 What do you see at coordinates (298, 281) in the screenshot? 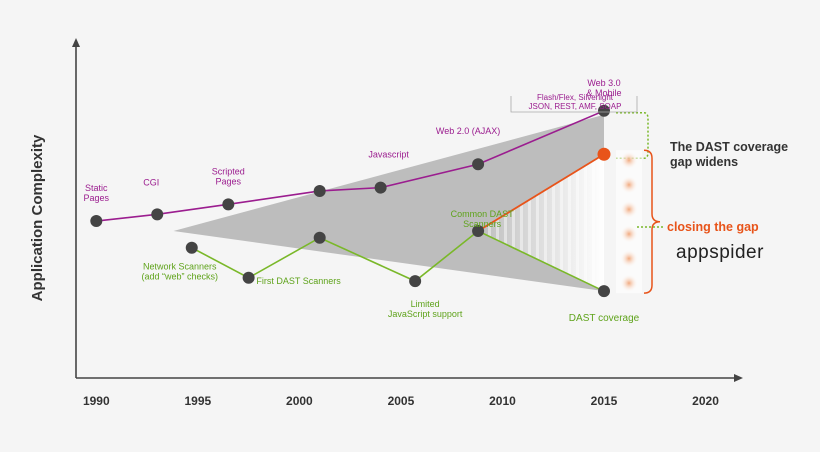
I see `point-label: First DAST Scanners` at bounding box center [298, 281].